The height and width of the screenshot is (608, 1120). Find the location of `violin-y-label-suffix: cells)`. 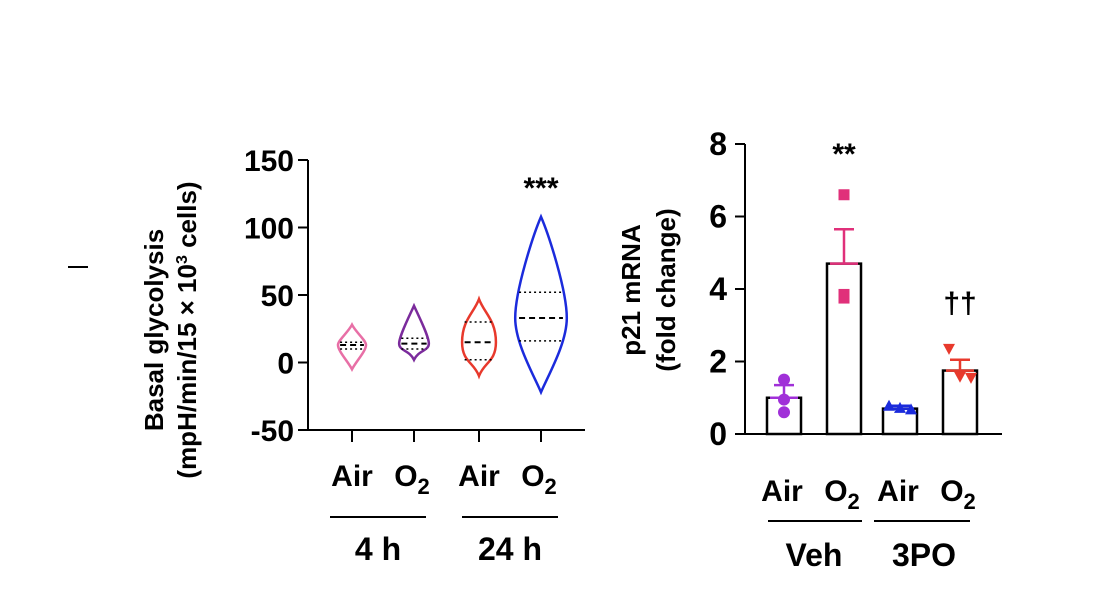

violin-y-label-suffix: cells) is located at coordinates (187, 218).